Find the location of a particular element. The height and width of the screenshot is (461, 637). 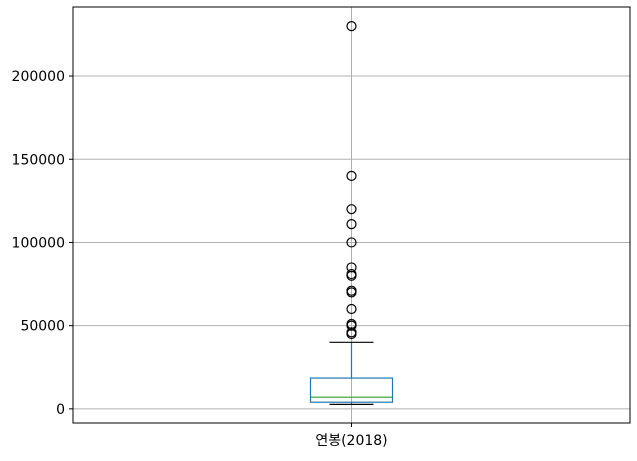

y-tick-label: 50000 is located at coordinates (42, 327).